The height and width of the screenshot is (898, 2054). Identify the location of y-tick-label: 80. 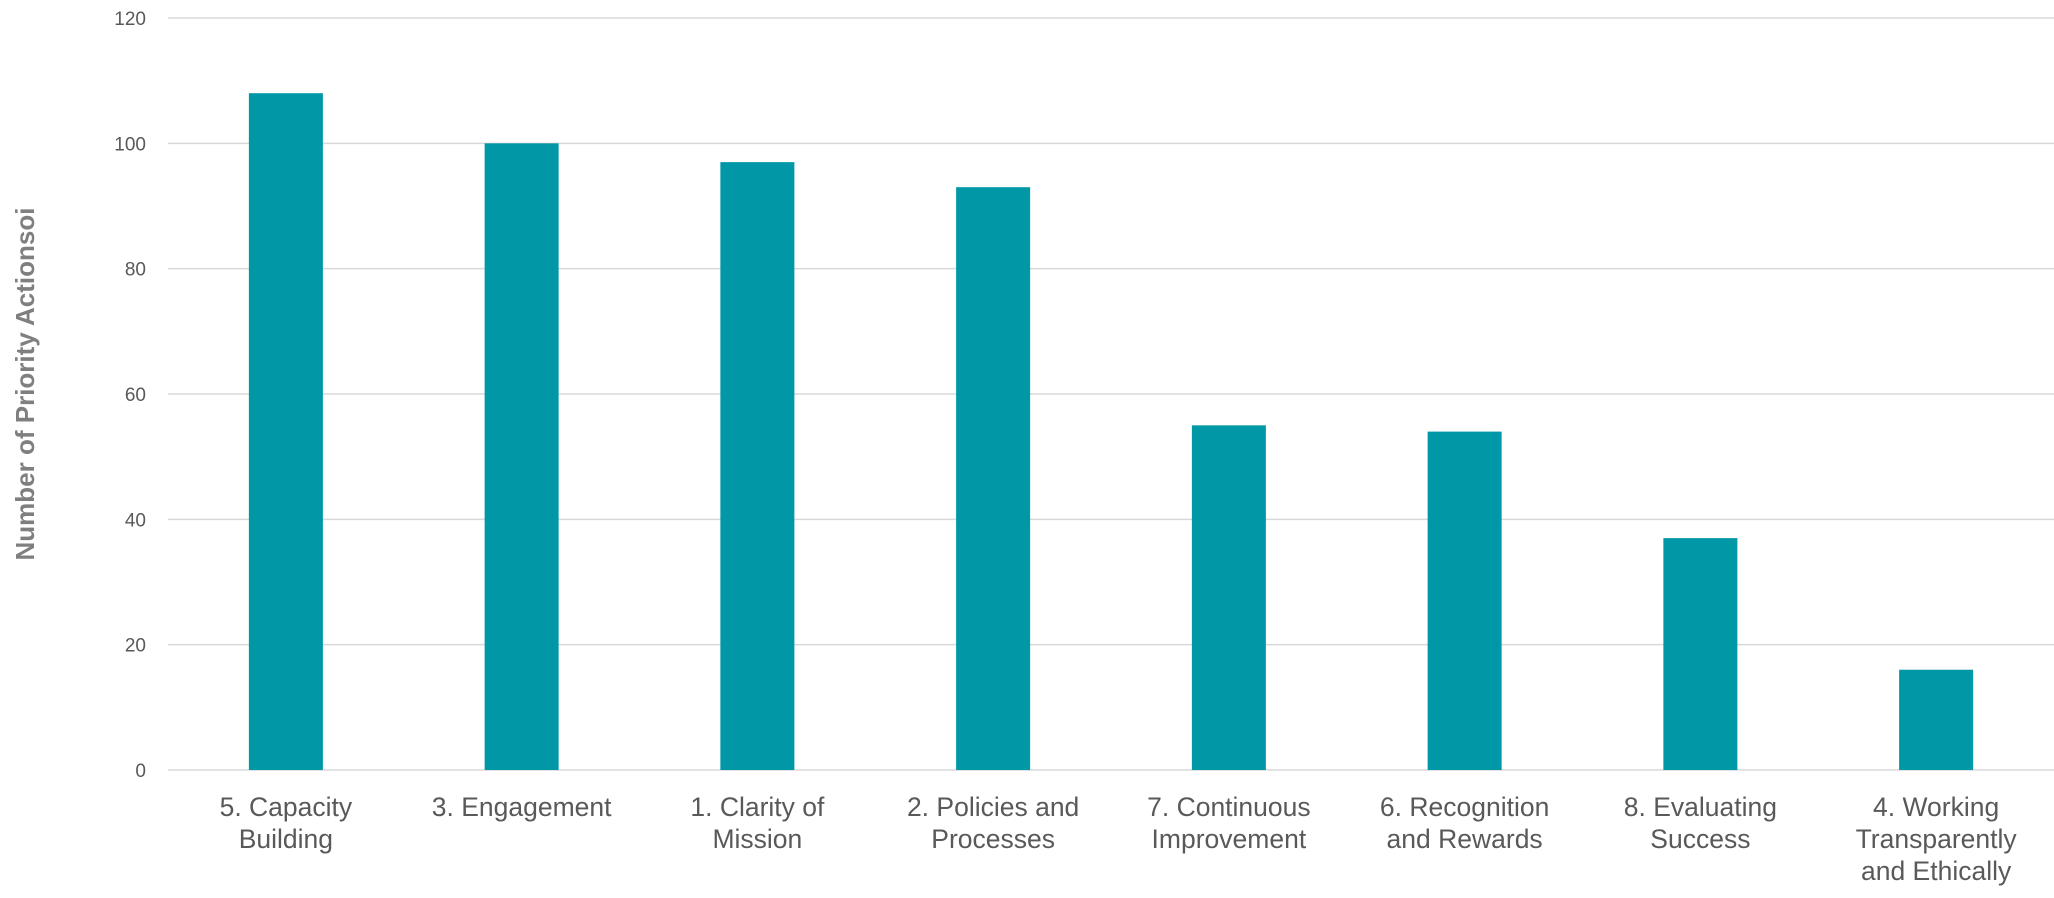
(135, 270).